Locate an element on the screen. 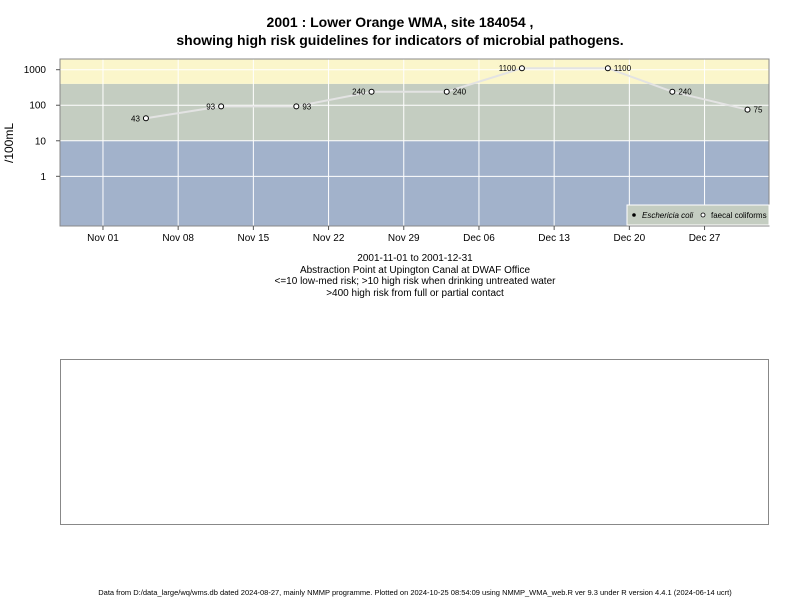  y-axis: 1 10 100 1000 is located at coordinates (42, 124).